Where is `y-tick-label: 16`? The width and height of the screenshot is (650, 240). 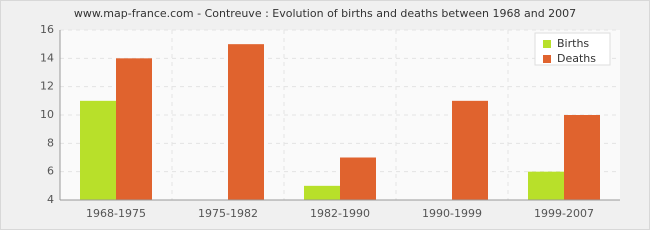
y-tick-label: 16 is located at coordinates (47, 29).